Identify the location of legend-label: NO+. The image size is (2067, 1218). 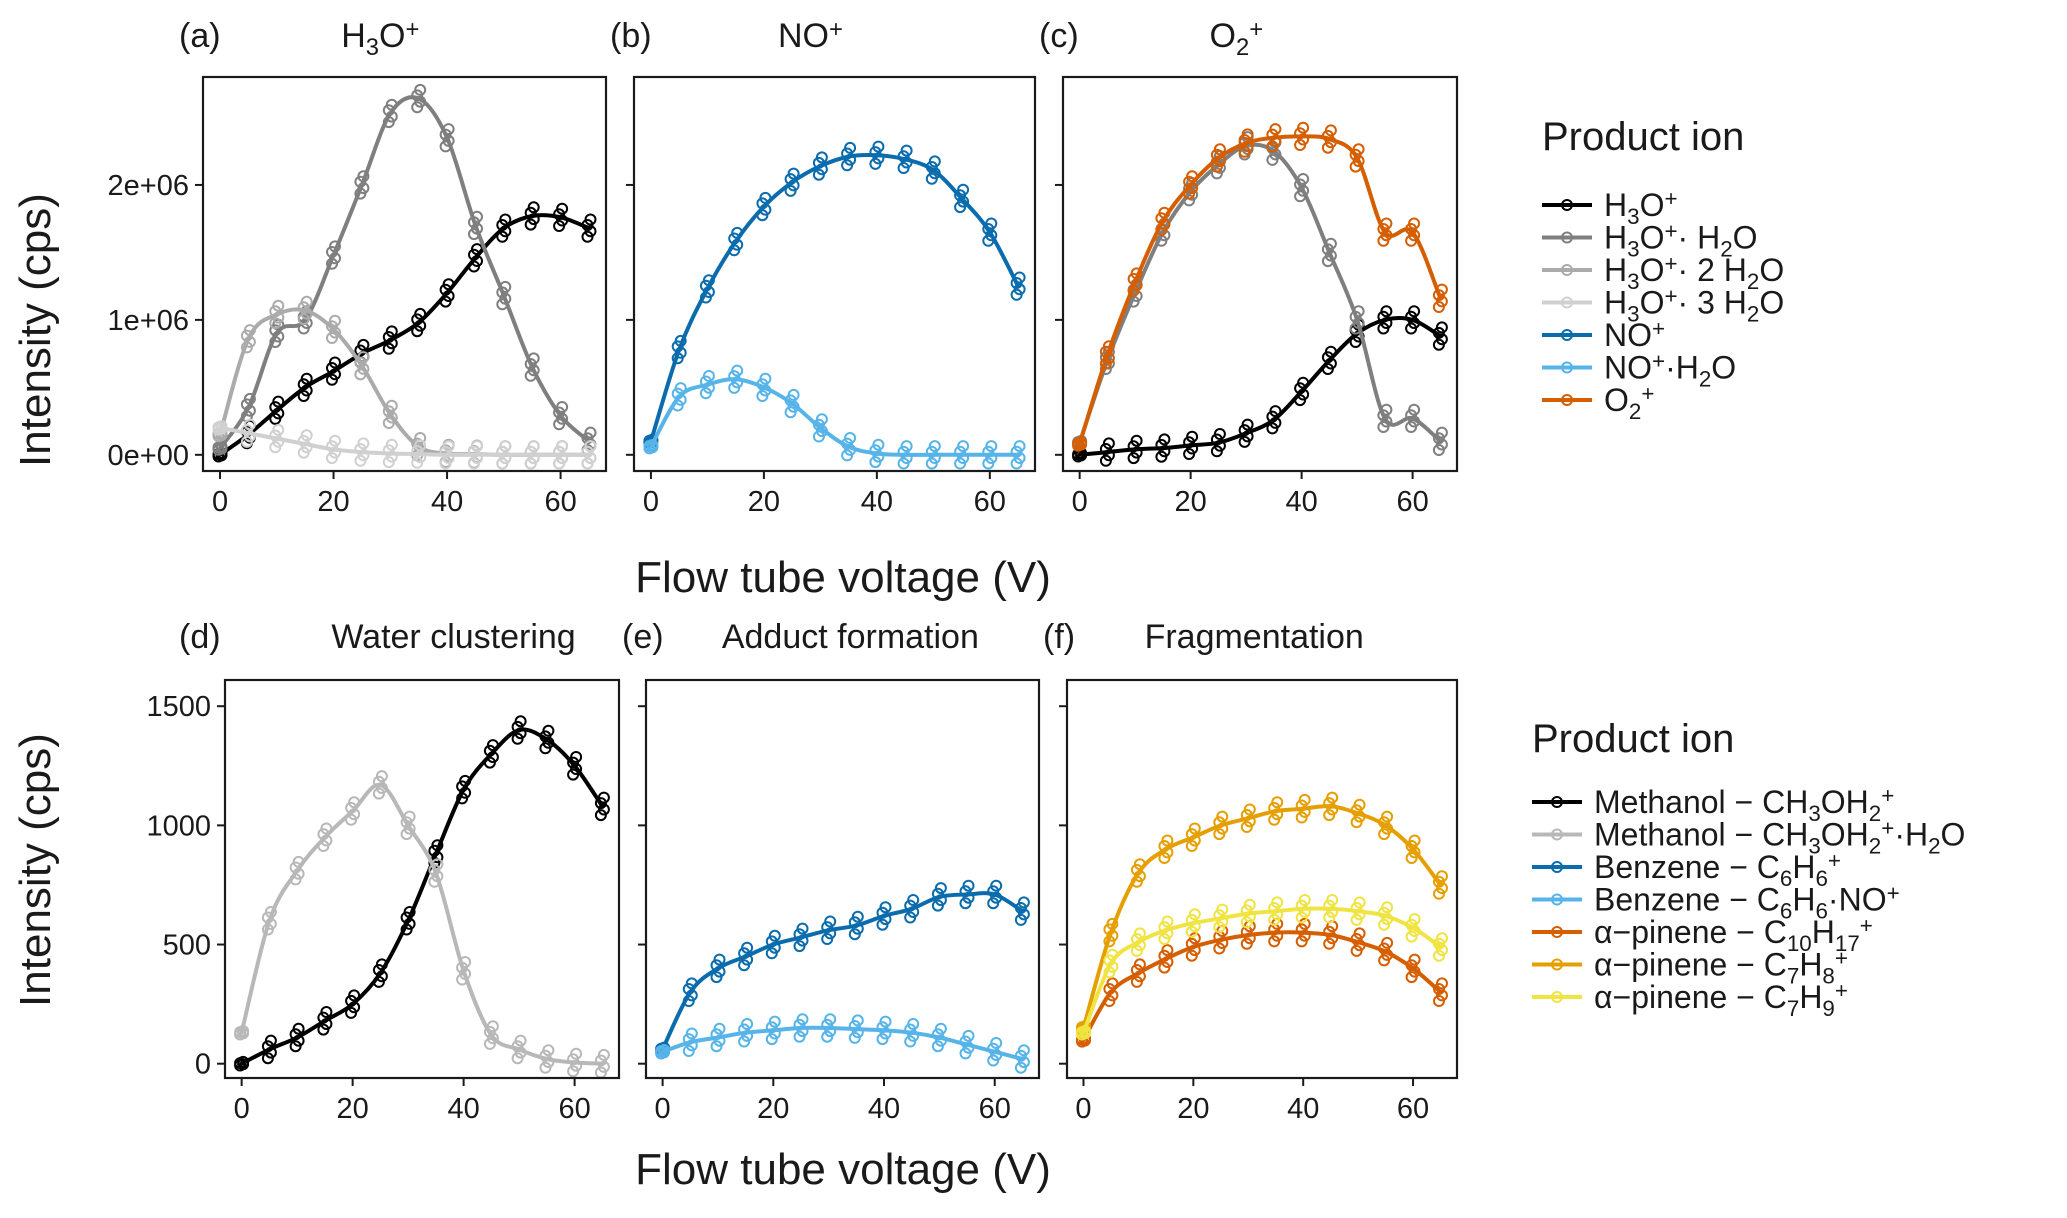
(1634, 334).